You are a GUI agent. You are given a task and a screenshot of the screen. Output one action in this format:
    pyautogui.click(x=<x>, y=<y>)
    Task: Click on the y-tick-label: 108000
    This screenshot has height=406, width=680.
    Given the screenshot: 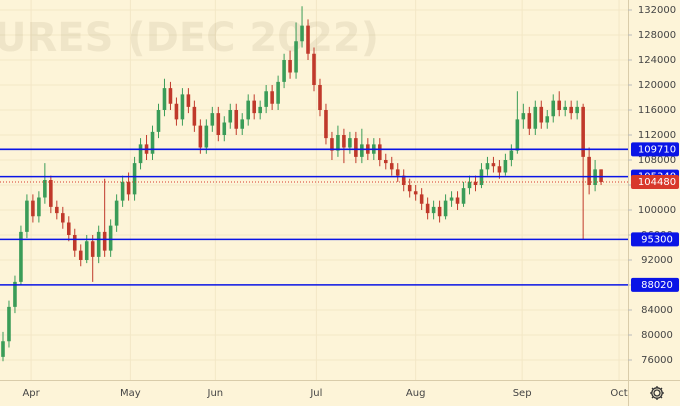 What is the action you would take?
    pyautogui.click(x=657, y=160)
    